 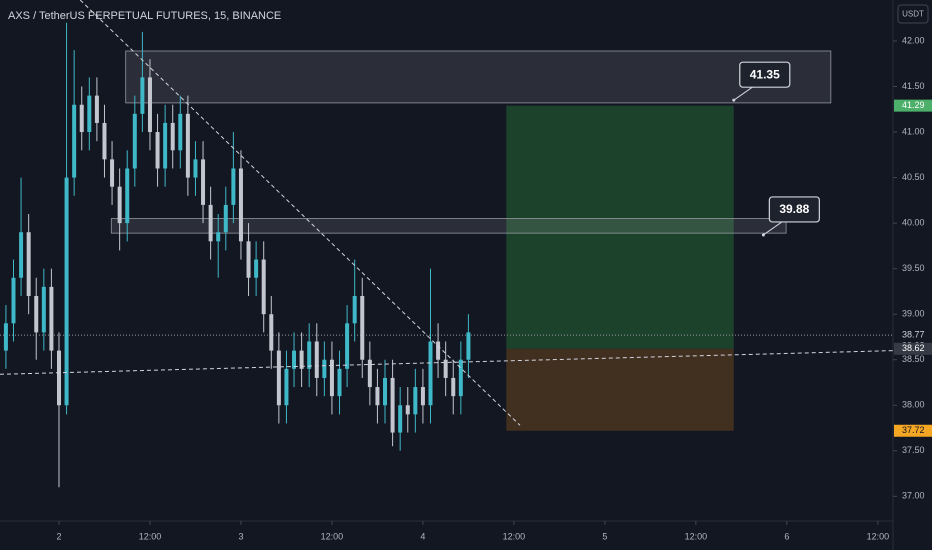 What do you see at coordinates (913, 405) in the screenshot?
I see `y-tick-label: 38.00` at bounding box center [913, 405].